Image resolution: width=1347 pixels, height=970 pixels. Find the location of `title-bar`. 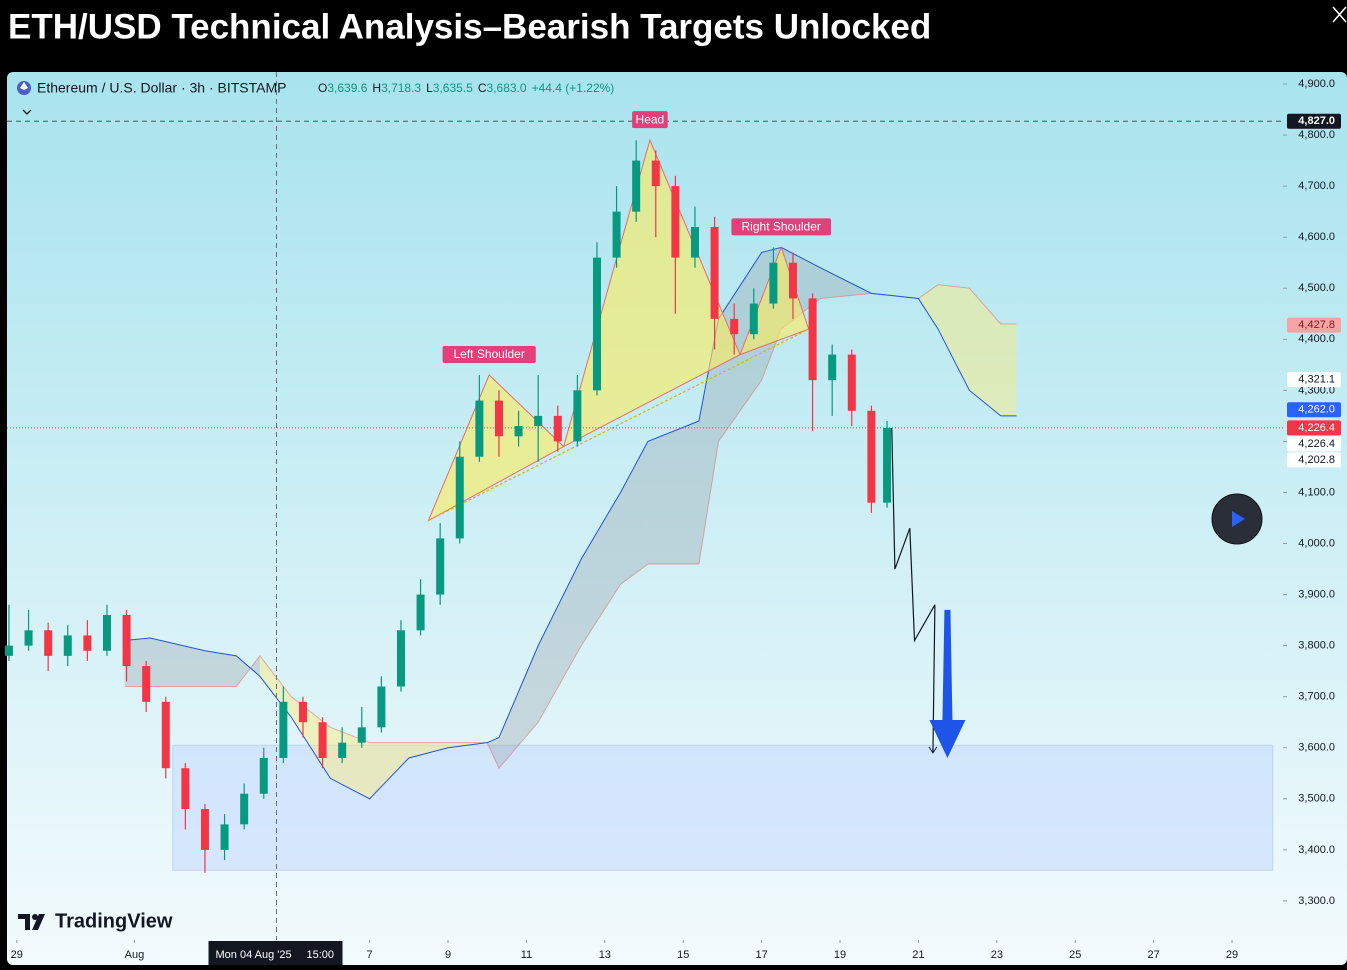

title-bar is located at coordinates (673, 36).